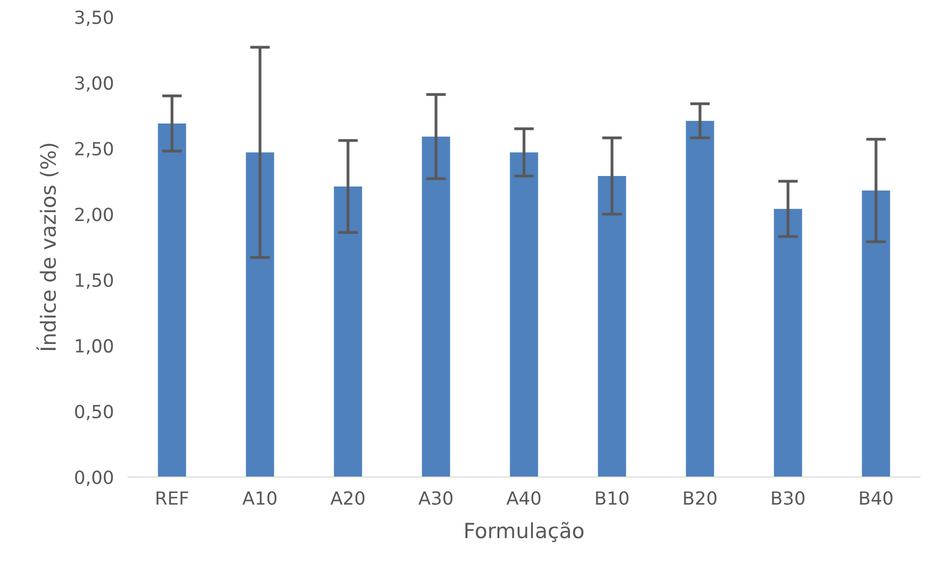  What do you see at coordinates (94, 150) in the screenshot?
I see `y-tick-label: 2,50` at bounding box center [94, 150].